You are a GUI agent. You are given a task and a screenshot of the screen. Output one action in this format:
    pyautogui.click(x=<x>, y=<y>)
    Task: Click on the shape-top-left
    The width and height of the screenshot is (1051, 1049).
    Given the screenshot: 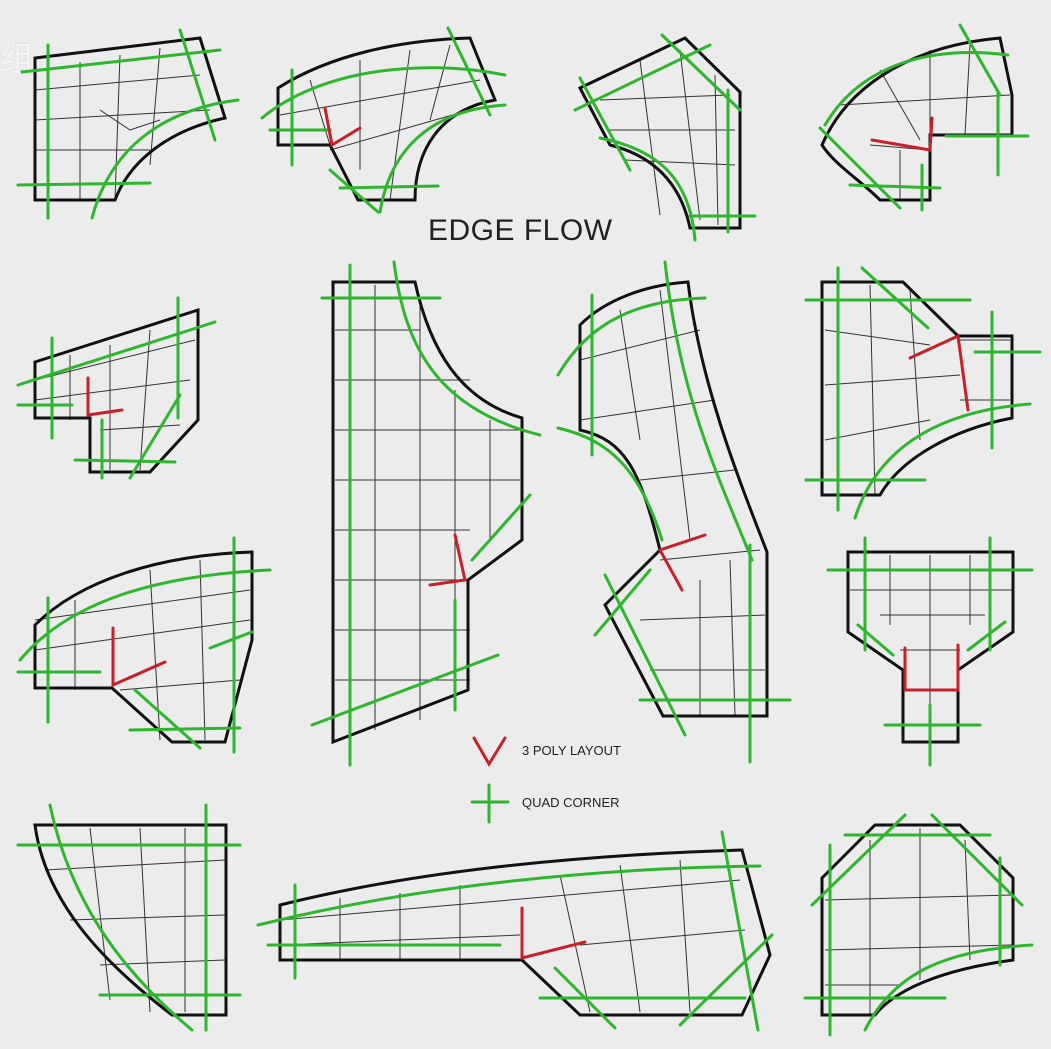 What is the action you would take?
    pyautogui.click(x=128, y=124)
    